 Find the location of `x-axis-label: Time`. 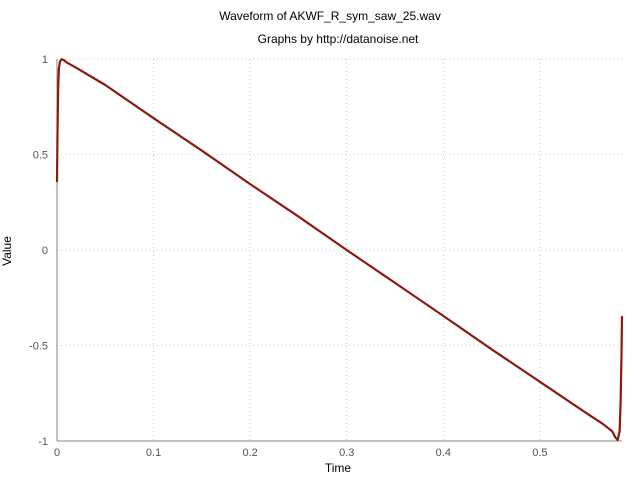

x-axis-label: Time is located at coordinates (338, 468).